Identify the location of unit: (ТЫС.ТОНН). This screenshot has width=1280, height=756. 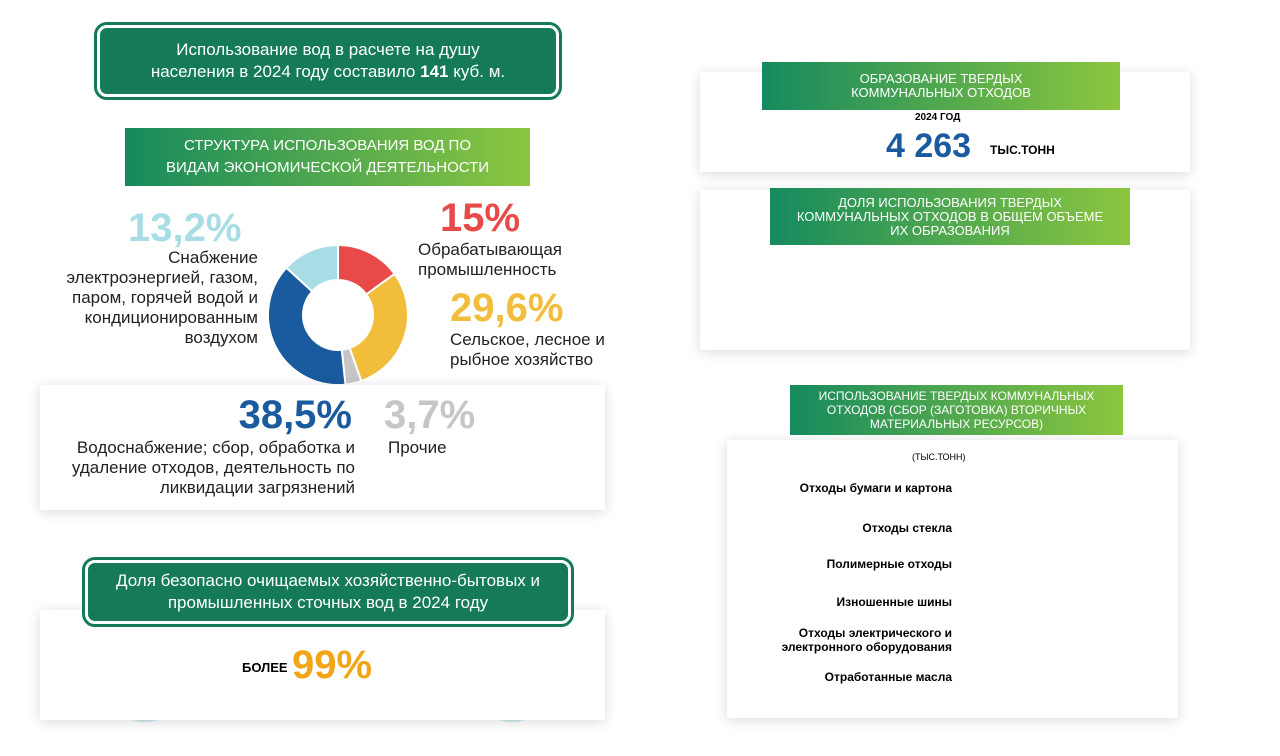
(939, 457).